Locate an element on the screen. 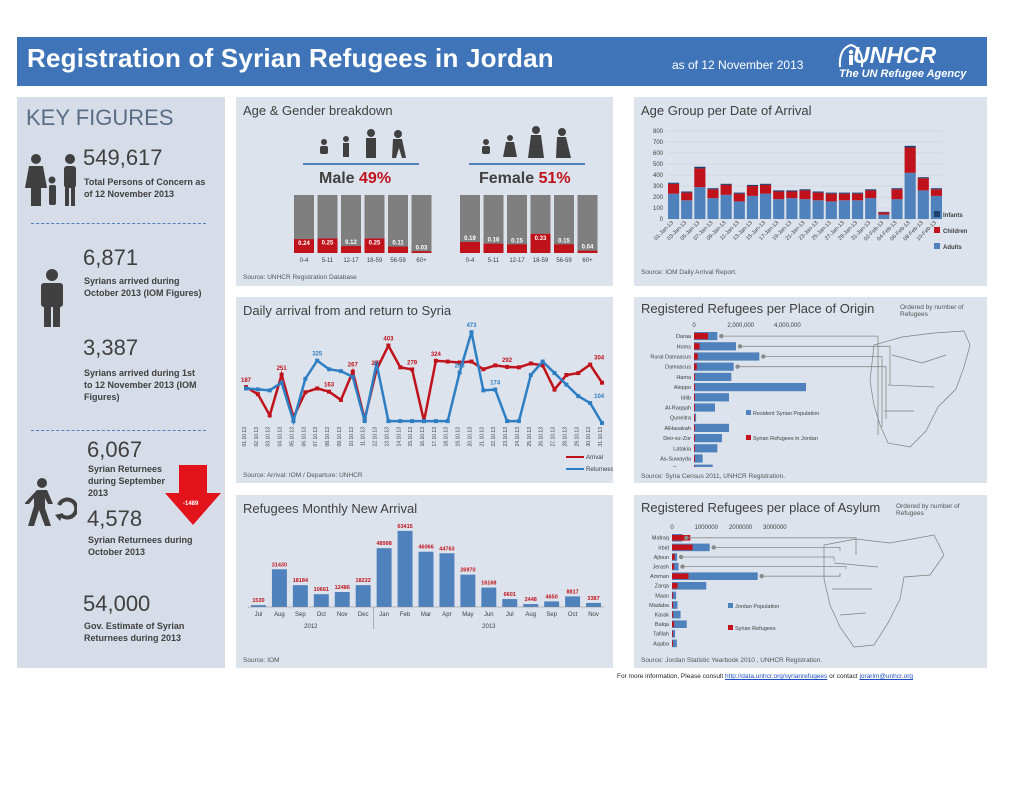 The width and height of the screenshot is (1024, 791). legend-label: Adults is located at coordinates (952, 248).